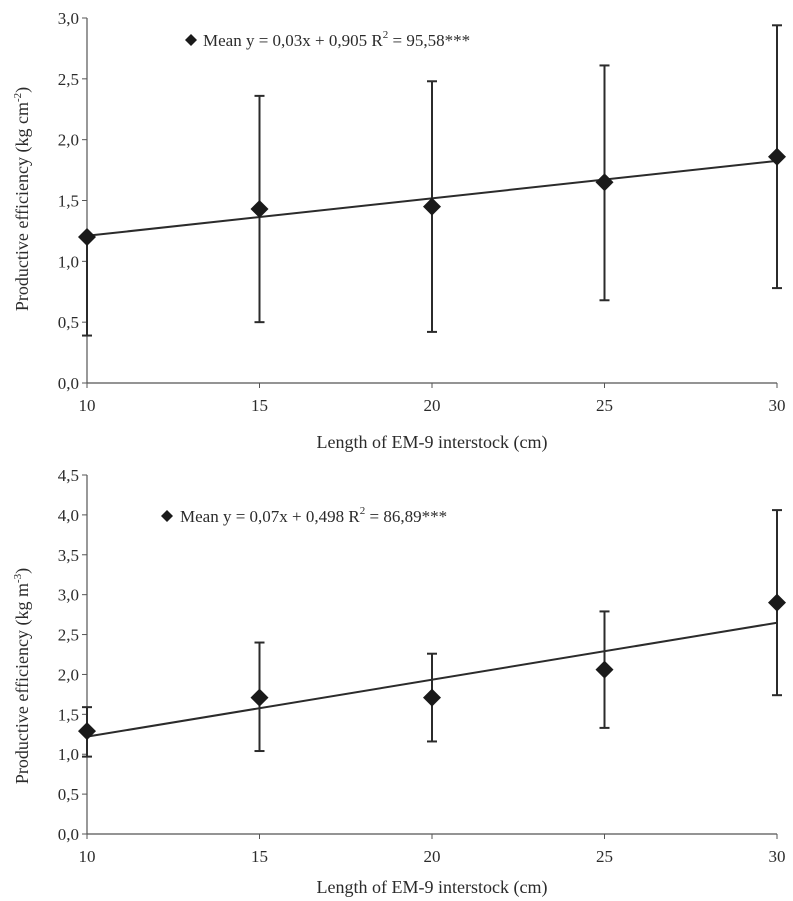 This screenshot has width=793, height=901. Describe the element at coordinates (432, 196) in the screenshot. I see `chart-top-points` at that location.